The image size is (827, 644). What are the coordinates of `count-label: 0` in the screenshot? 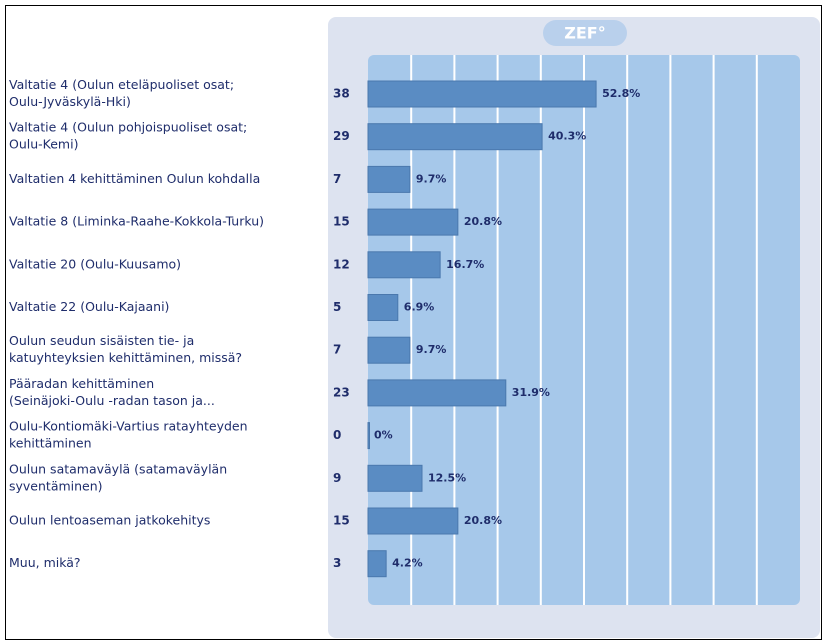 It's located at (337, 435).